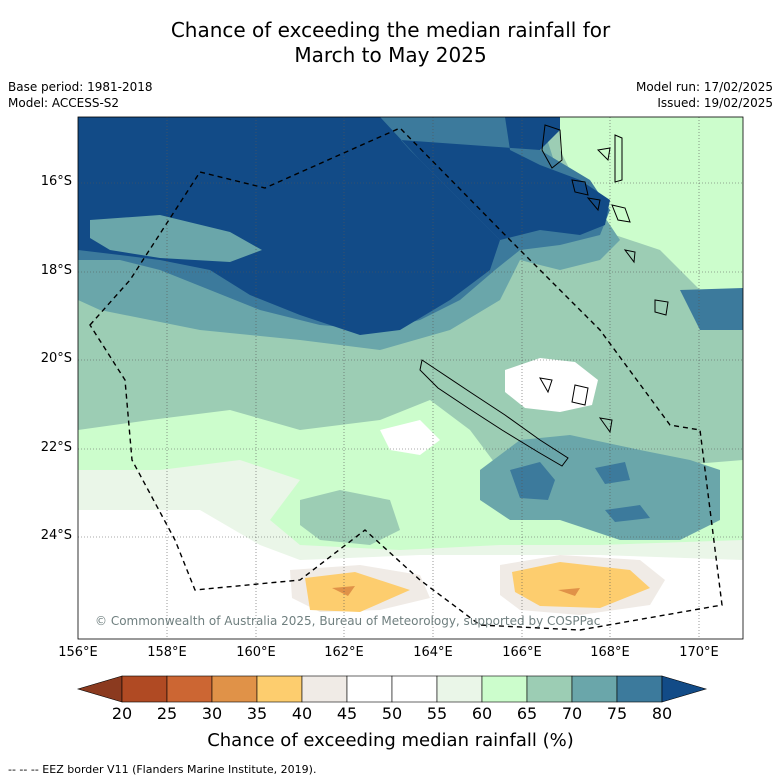 Image resolution: width=781 pixels, height=781 pixels. What do you see at coordinates (350, 517) in the screenshot?
I see `field-65-70-sw` at bounding box center [350, 517].